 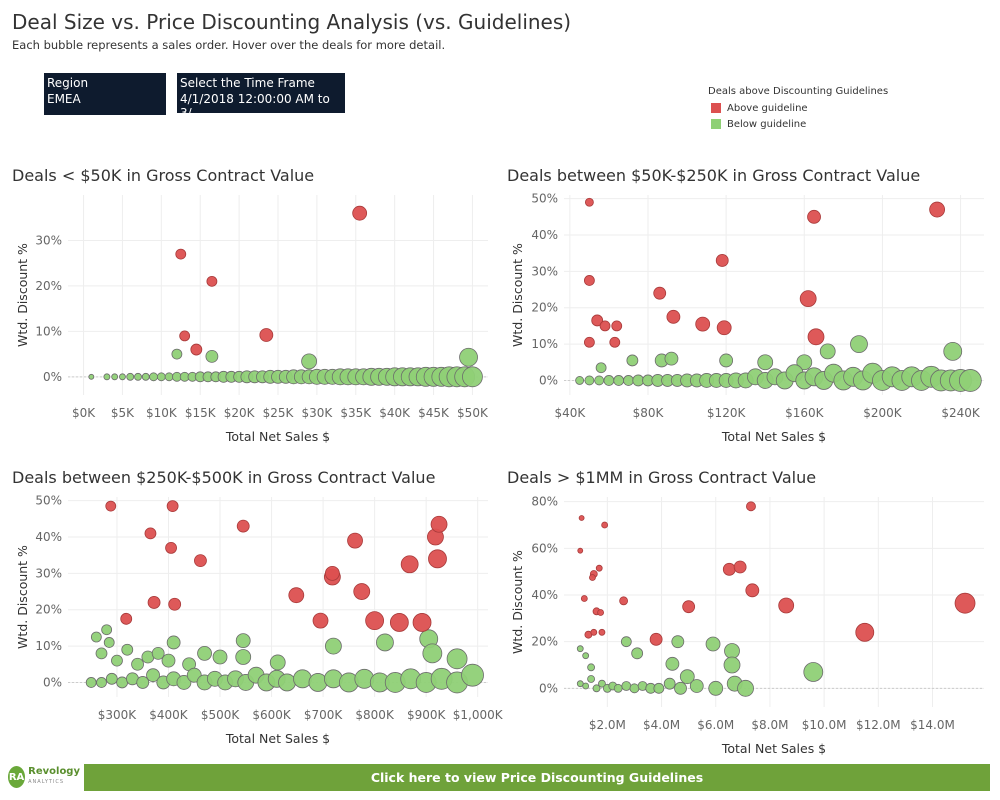 I want to click on legend-item-below: Below guideline, so click(x=798, y=124).